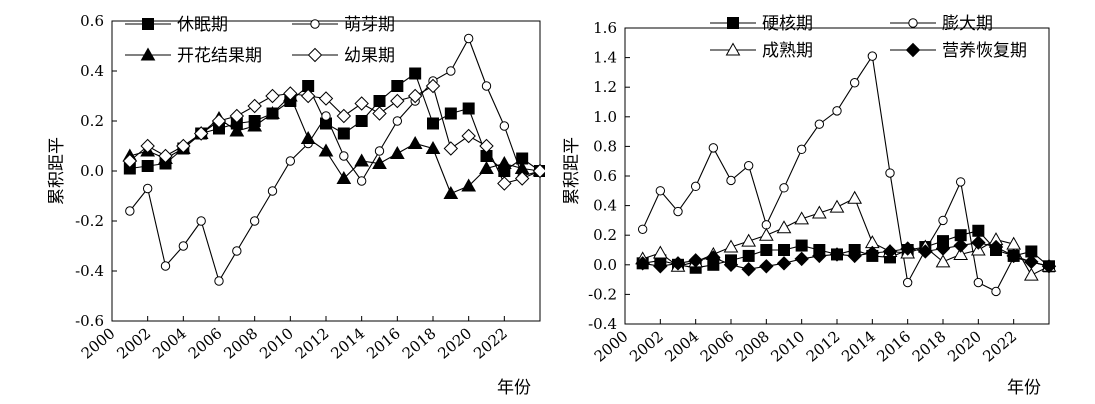 The height and width of the screenshot is (404, 1095). I want to click on right-x-tick-label: 2004, so click(681, 346).